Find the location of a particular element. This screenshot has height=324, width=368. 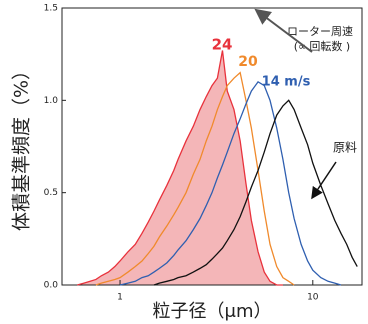

series-label: 14 m/s is located at coordinates (286, 82).